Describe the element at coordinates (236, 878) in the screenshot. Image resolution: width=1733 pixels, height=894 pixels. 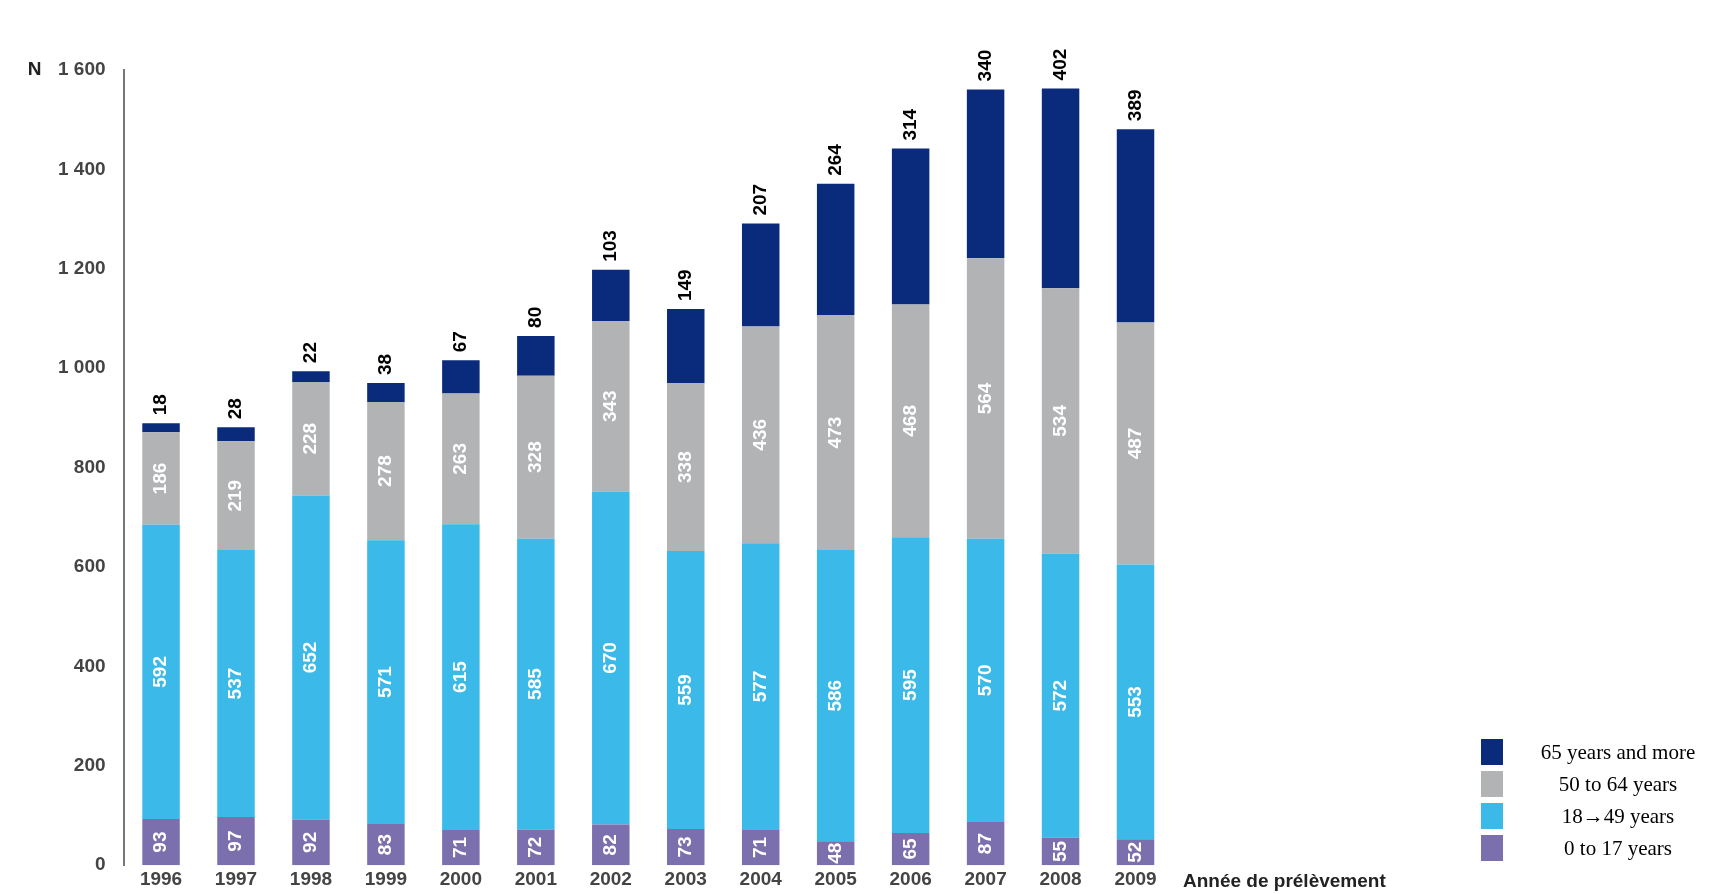
I see `x-tick-label: 1997` at that location.